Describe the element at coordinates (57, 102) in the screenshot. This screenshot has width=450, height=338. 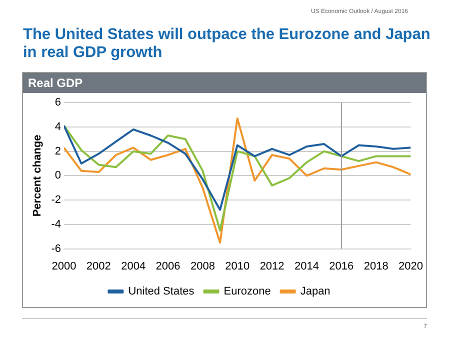
I see `y-tick-label: 6` at that location.